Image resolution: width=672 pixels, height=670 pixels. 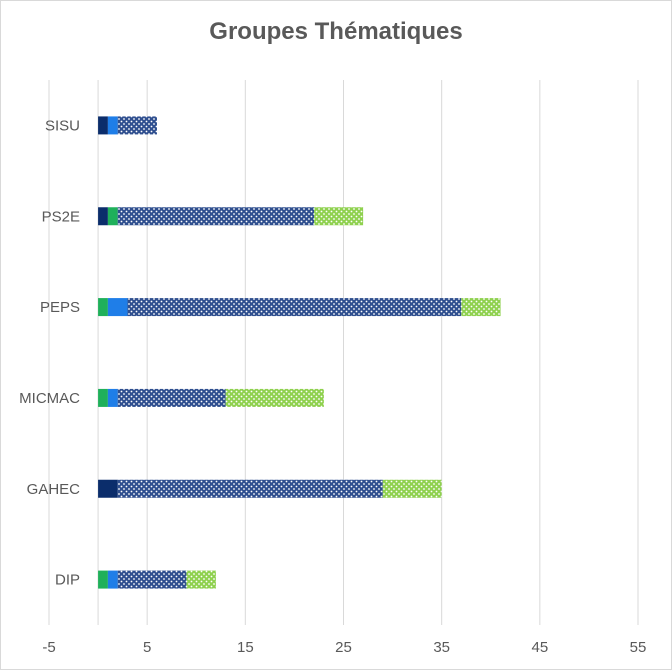 I want to click on x-tick-label: -5, so click(x=48, y=647).